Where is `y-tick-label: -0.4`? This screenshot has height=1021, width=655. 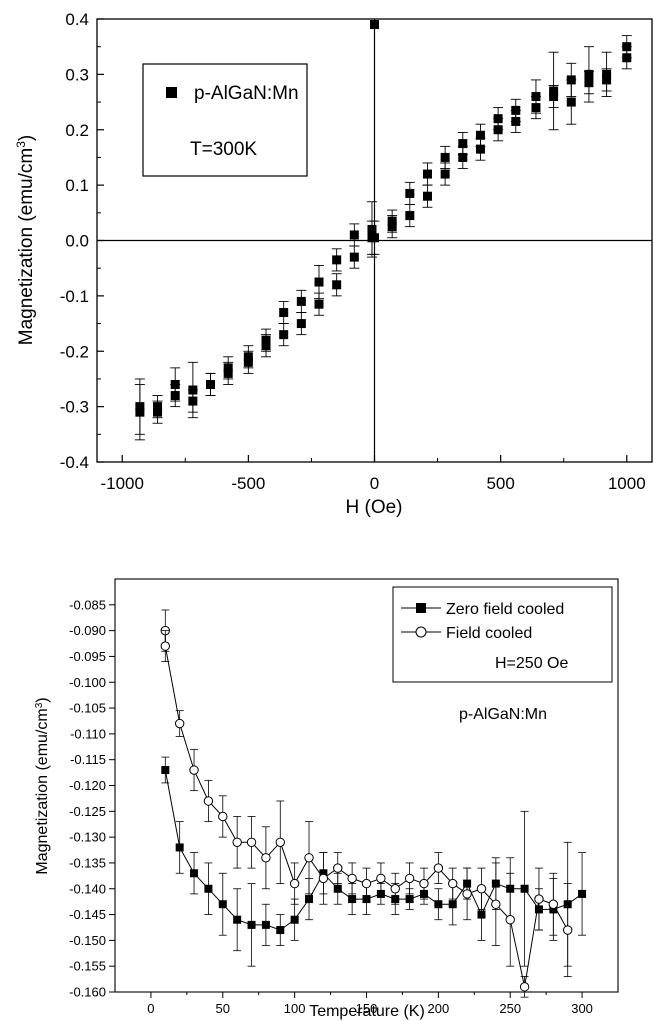
y-tick-label: -0.4 is located at coordinates (74, 462).